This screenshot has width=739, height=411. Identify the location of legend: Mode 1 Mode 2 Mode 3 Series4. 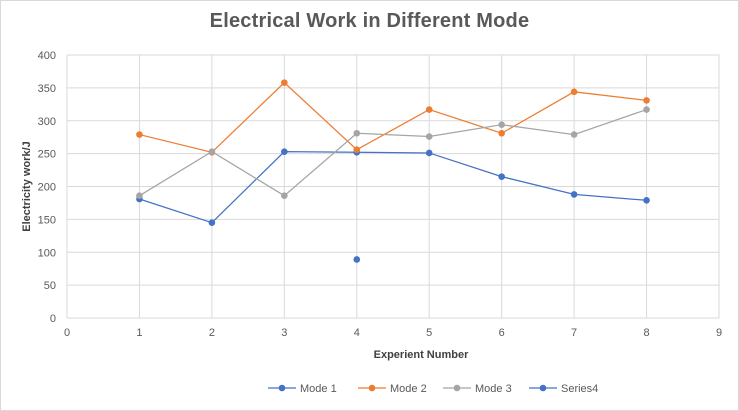
(433, 389).